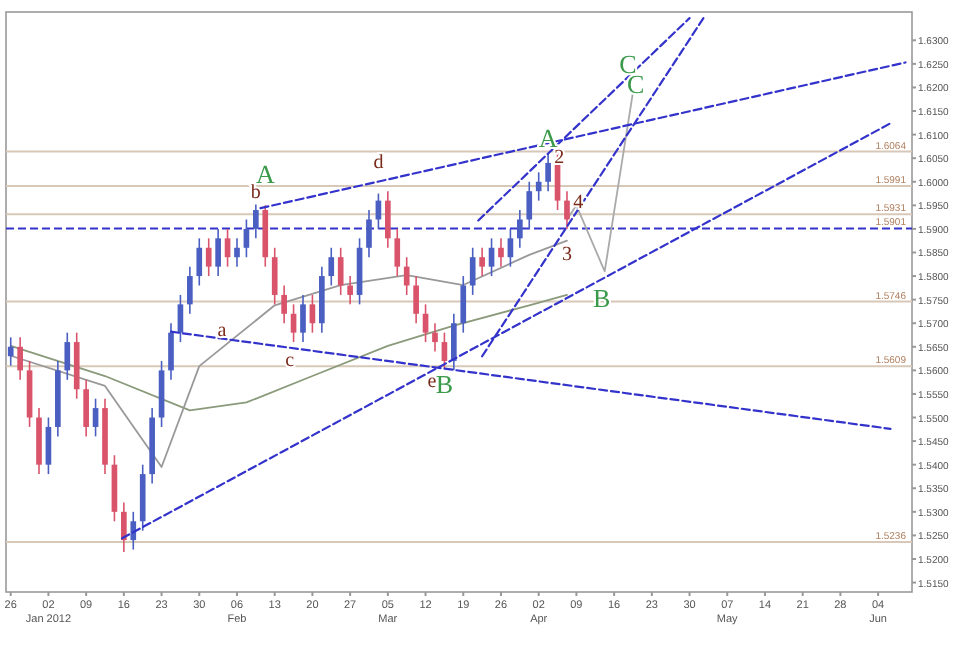  I want to click on annotation: e, so click(432, 381).